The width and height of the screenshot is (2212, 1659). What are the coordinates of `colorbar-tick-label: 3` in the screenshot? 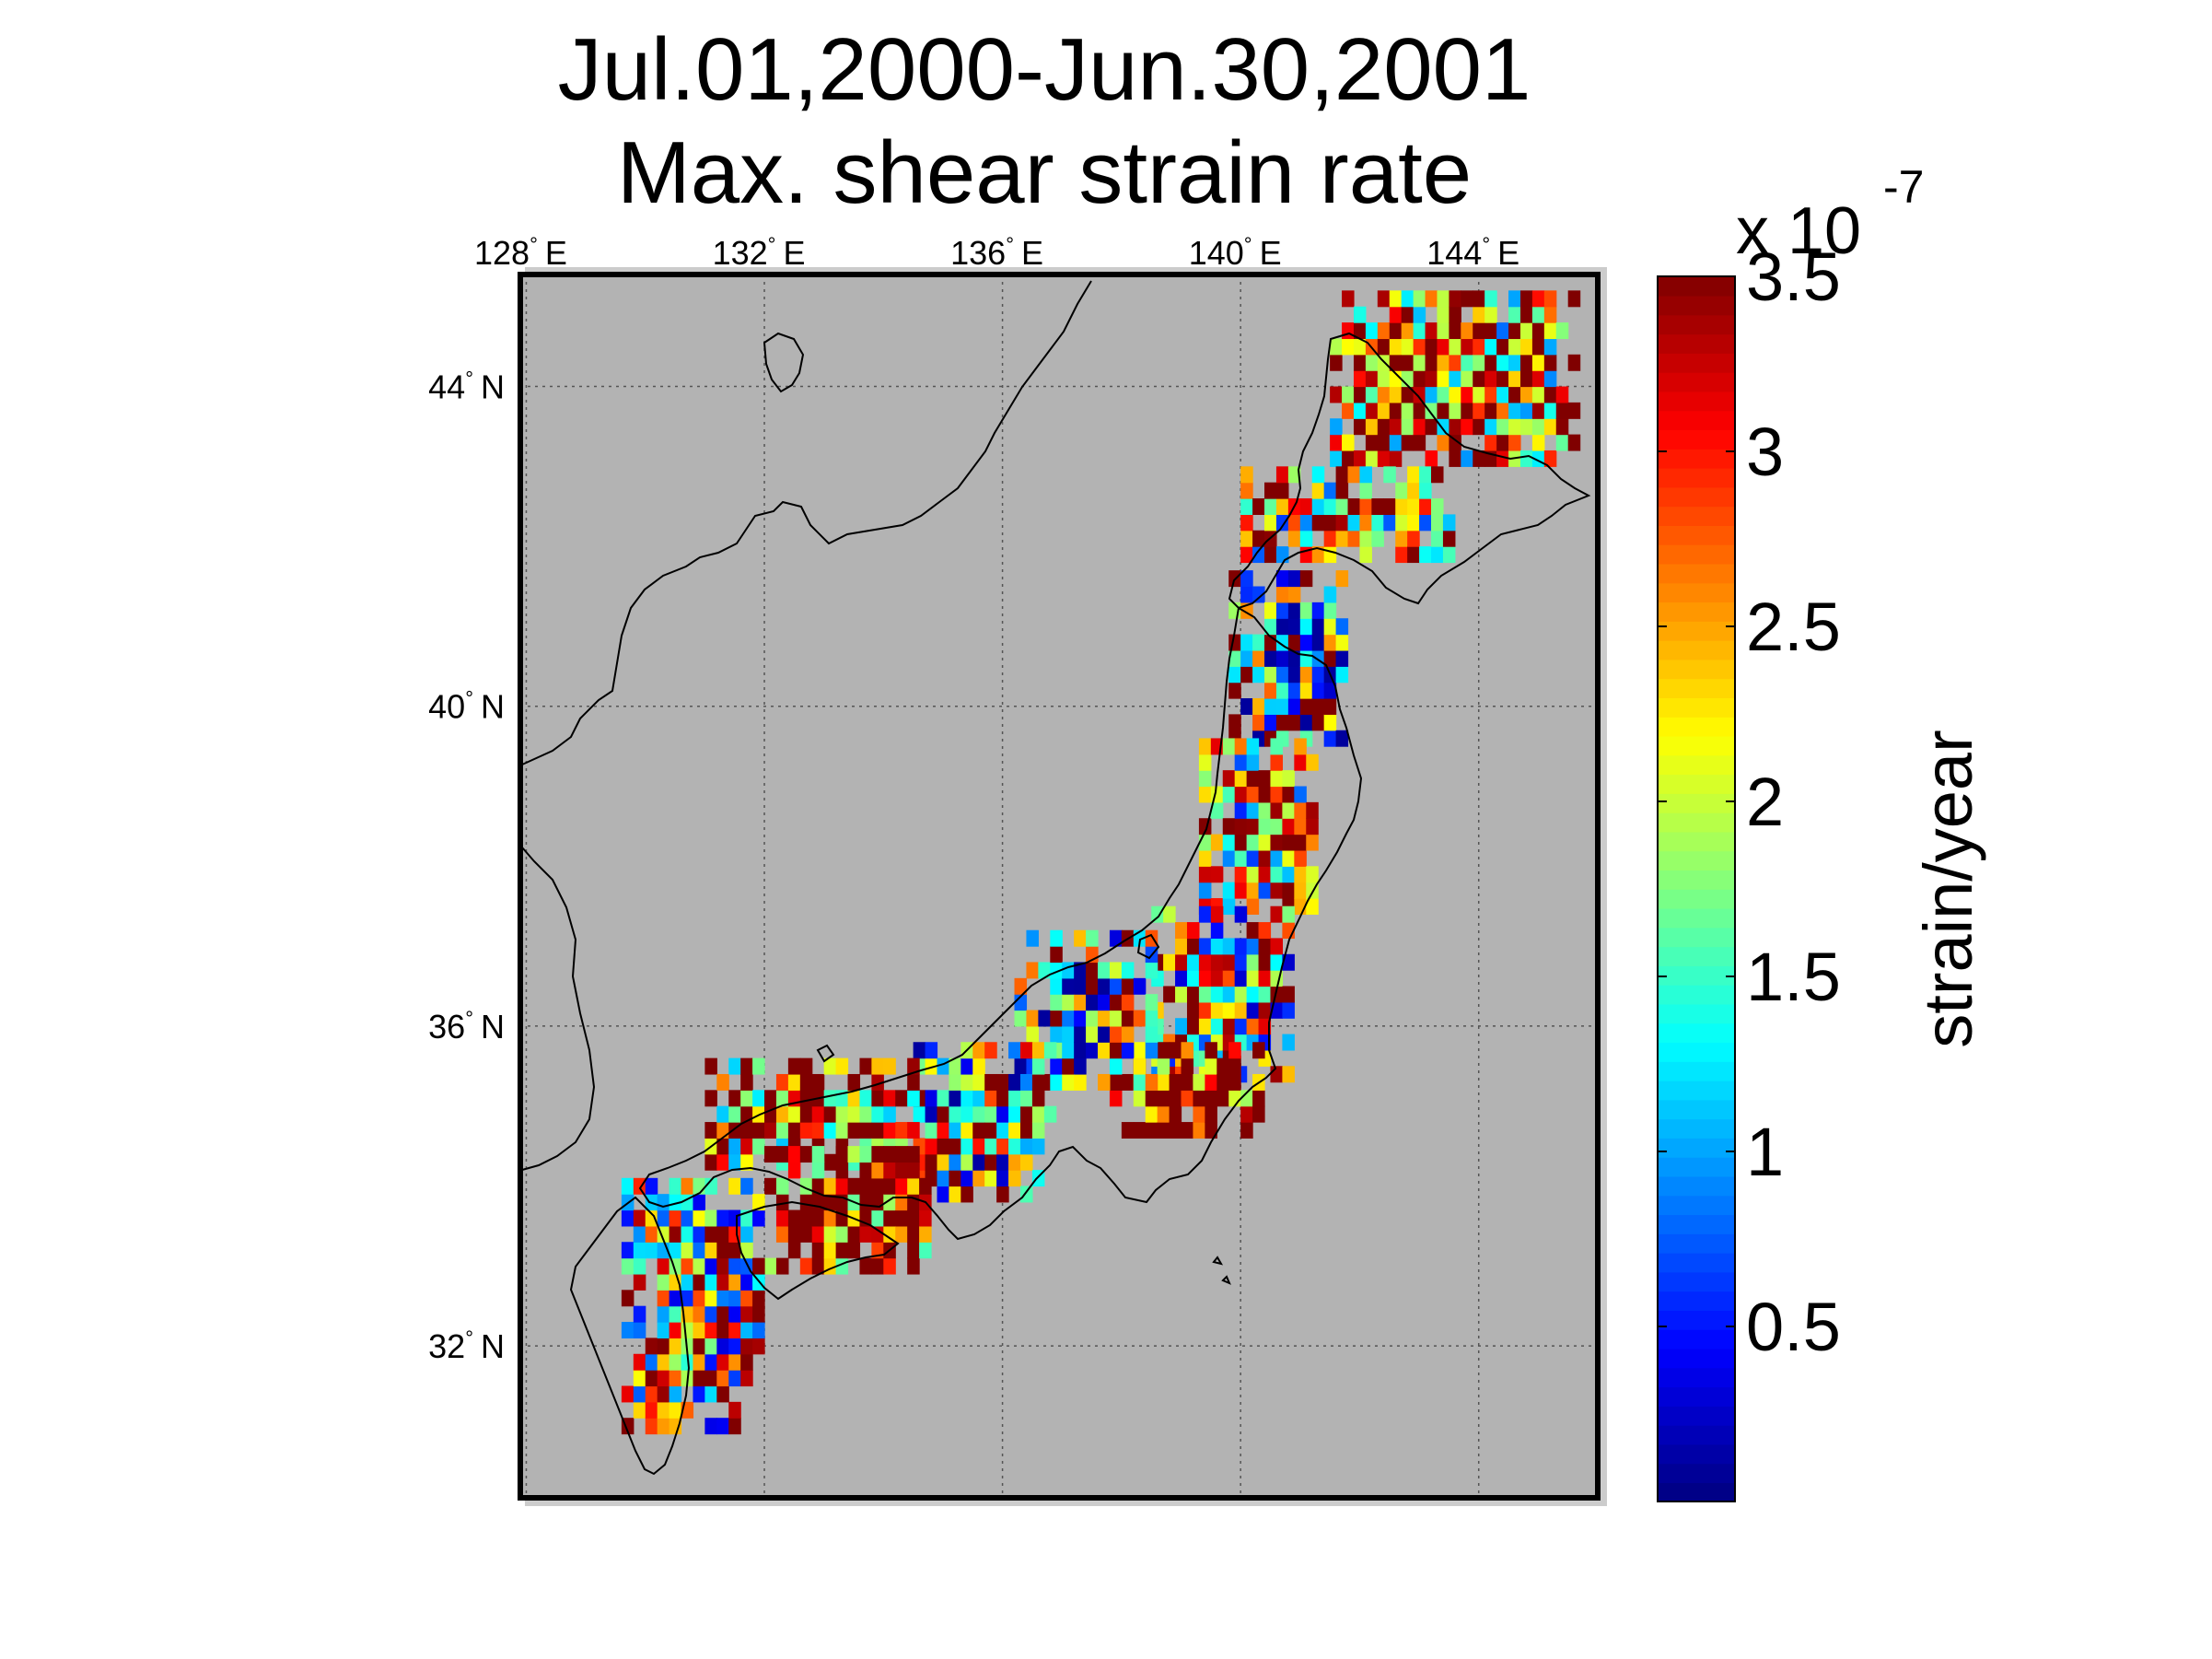 It's located at (1765, 452).